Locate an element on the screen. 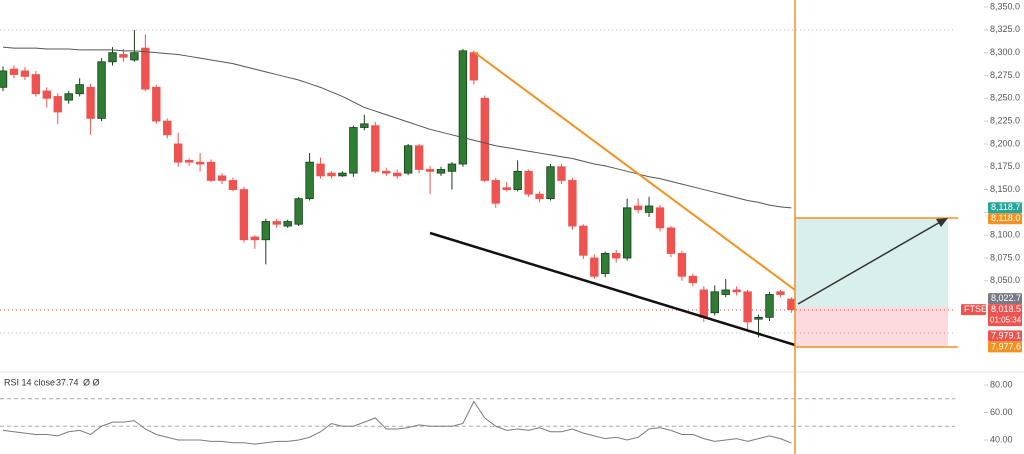 Image resolution: width=1024 pixels, height=454 pixels. y-tick-label: 8,325.0 is located at coordinates (1005, 29).